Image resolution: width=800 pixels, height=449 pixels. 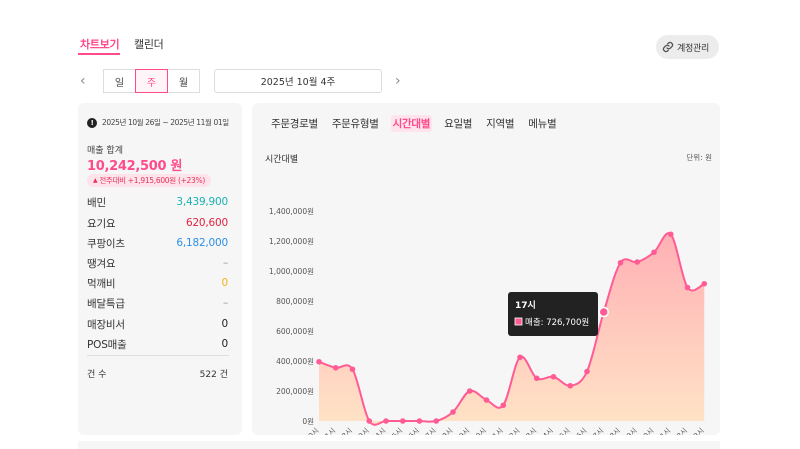 I want to click on period-day-button: 일, so click(x=119, y=81).